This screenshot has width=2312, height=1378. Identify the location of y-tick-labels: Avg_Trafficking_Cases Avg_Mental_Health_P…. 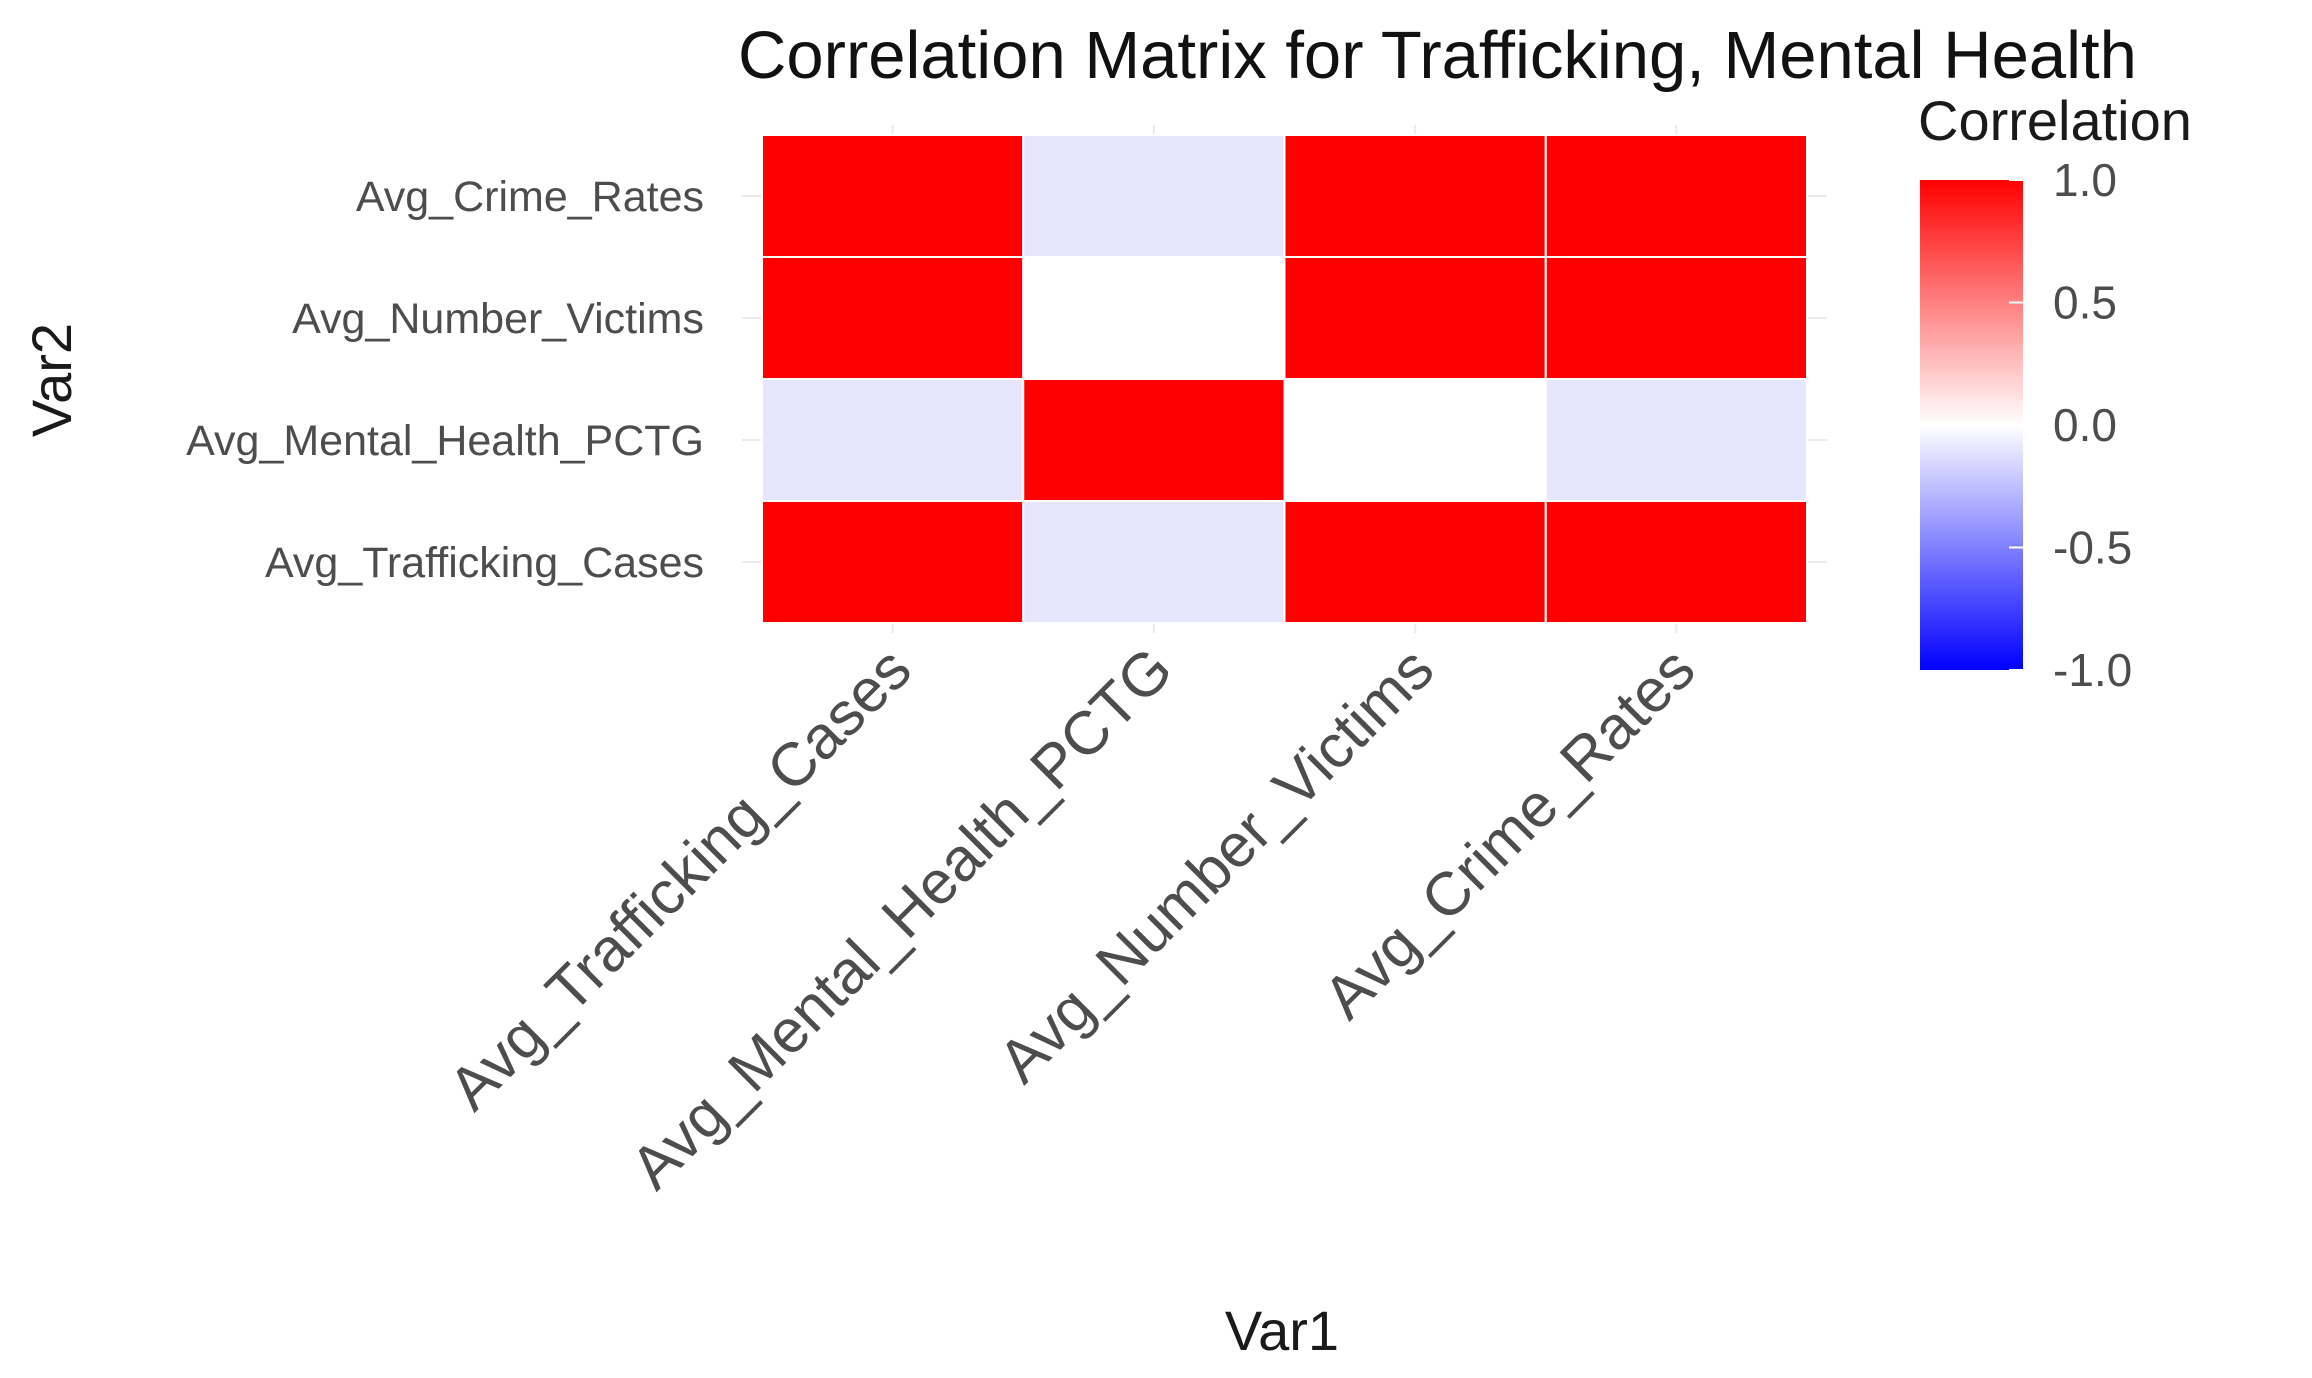
(445, 380).